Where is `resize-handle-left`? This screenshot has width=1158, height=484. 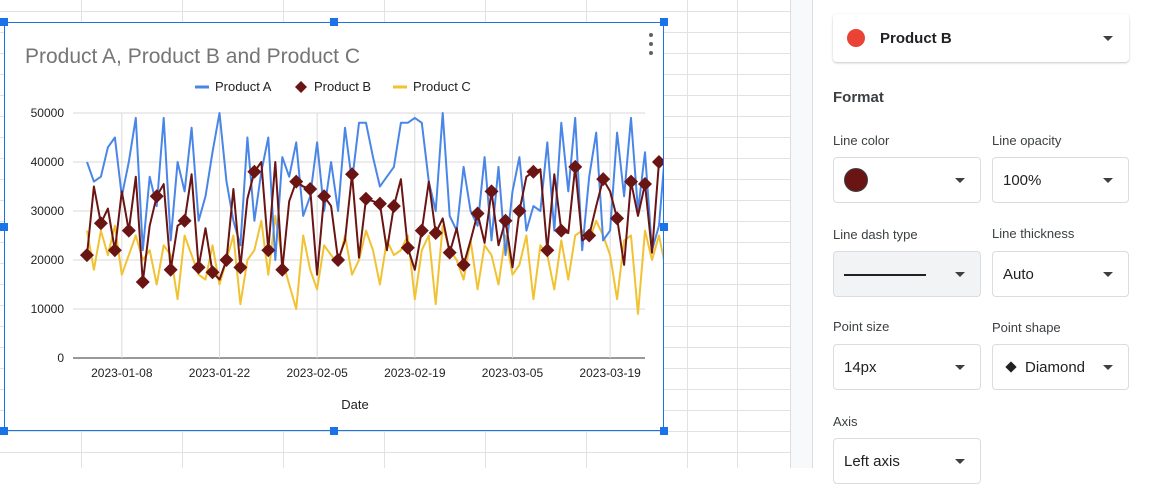
resize-handle-left is located at coordinates (4, 227).